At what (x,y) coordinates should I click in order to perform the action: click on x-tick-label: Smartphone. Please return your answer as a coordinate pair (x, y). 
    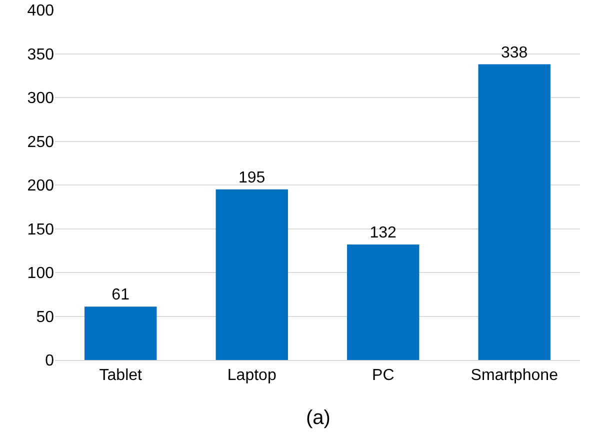
    Looking at the image, I should click on (514, 375).